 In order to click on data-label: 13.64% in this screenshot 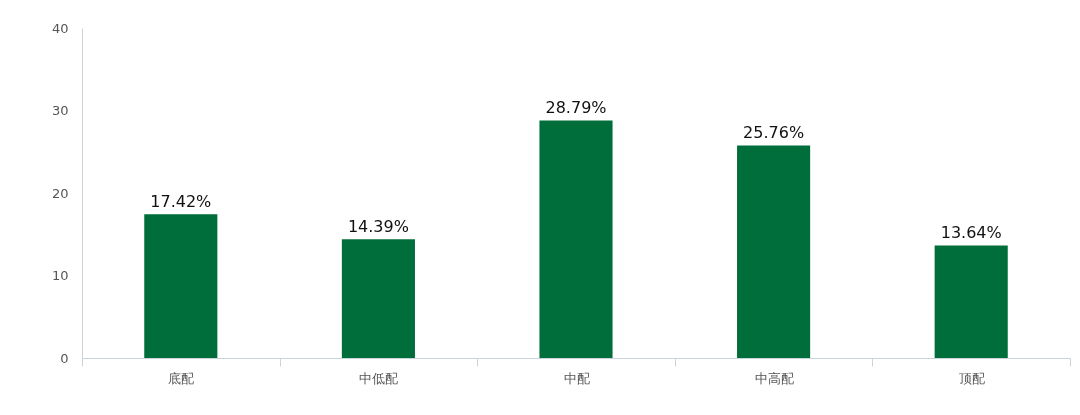, I will do `click(971, 233)`.